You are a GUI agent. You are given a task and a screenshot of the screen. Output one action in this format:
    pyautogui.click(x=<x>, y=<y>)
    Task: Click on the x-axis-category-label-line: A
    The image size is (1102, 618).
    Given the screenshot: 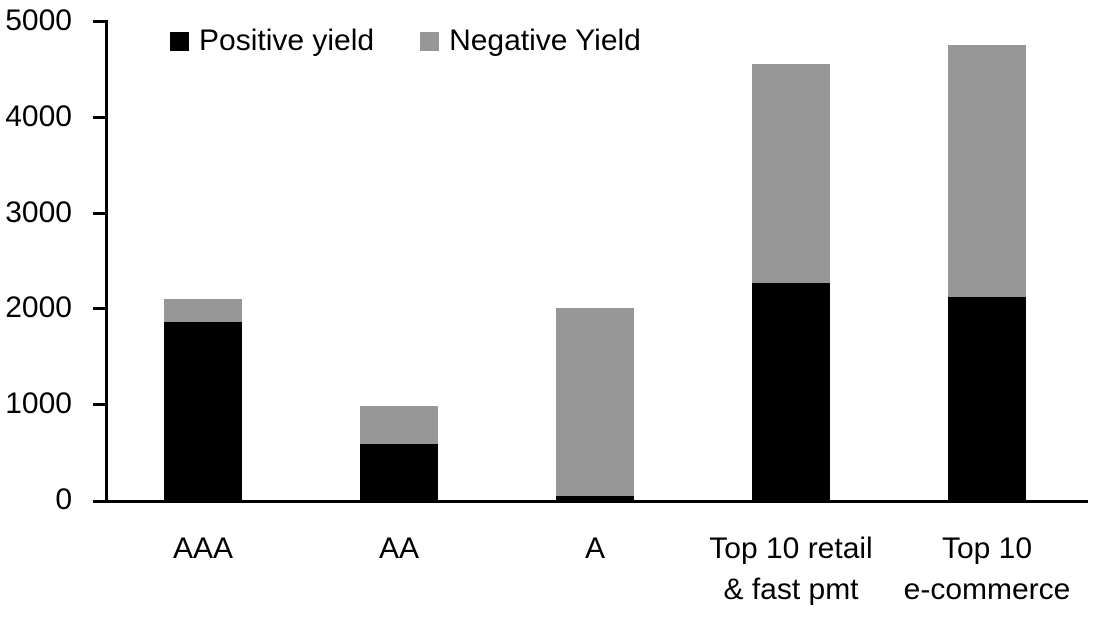 What is the action you would take?
    pyautogui.click(x=594, y=548)
    